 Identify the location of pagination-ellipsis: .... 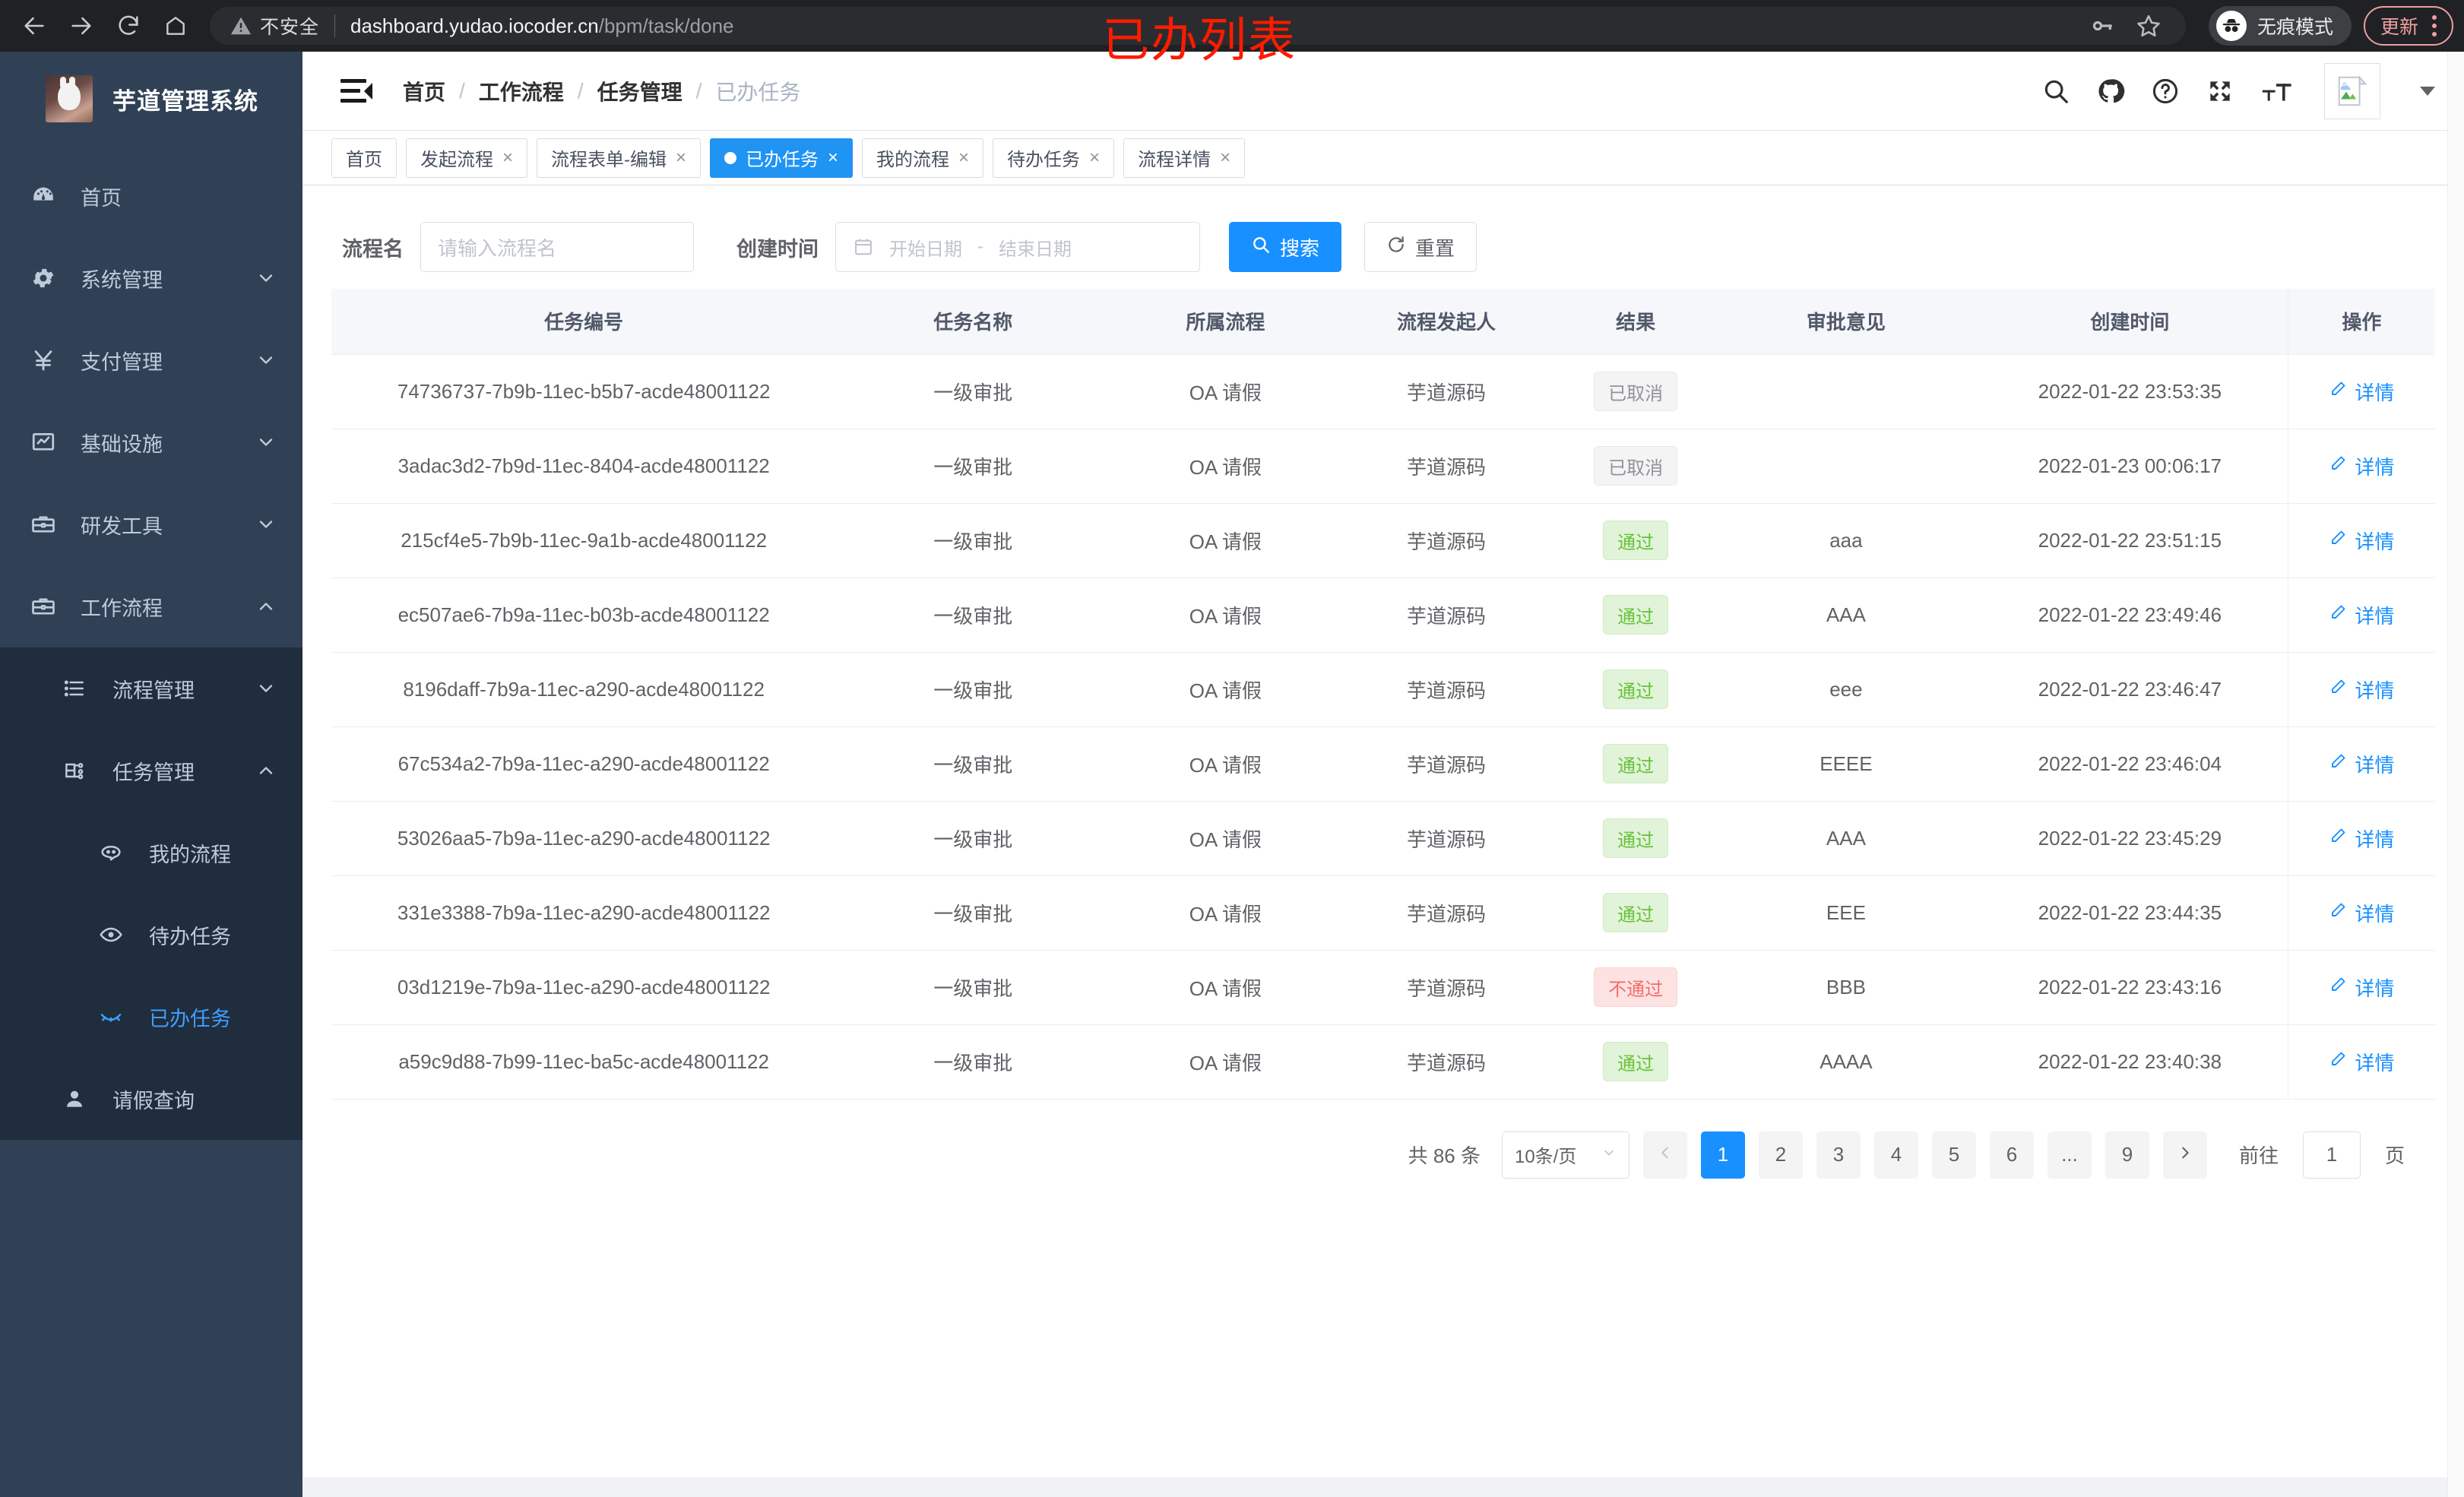
(2069, 1155).